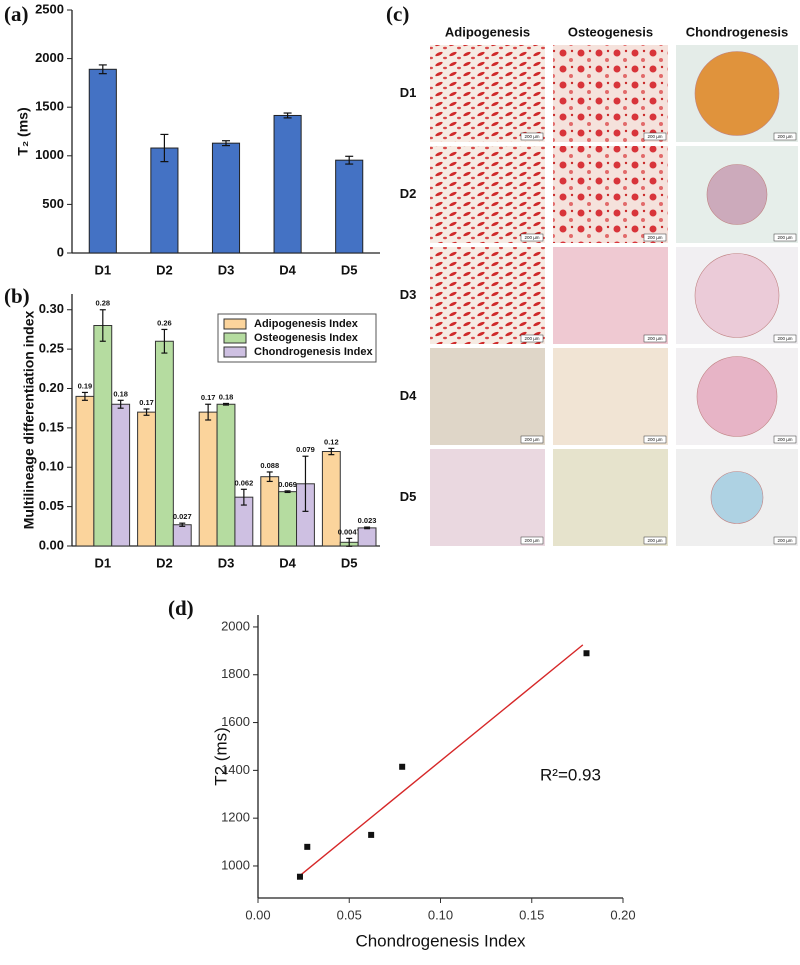  What do you see at coordinates (440, 940) in the screenshot?
I see `x-axis-label: Chondrogenesis Index` at bounding box center [440, 940].